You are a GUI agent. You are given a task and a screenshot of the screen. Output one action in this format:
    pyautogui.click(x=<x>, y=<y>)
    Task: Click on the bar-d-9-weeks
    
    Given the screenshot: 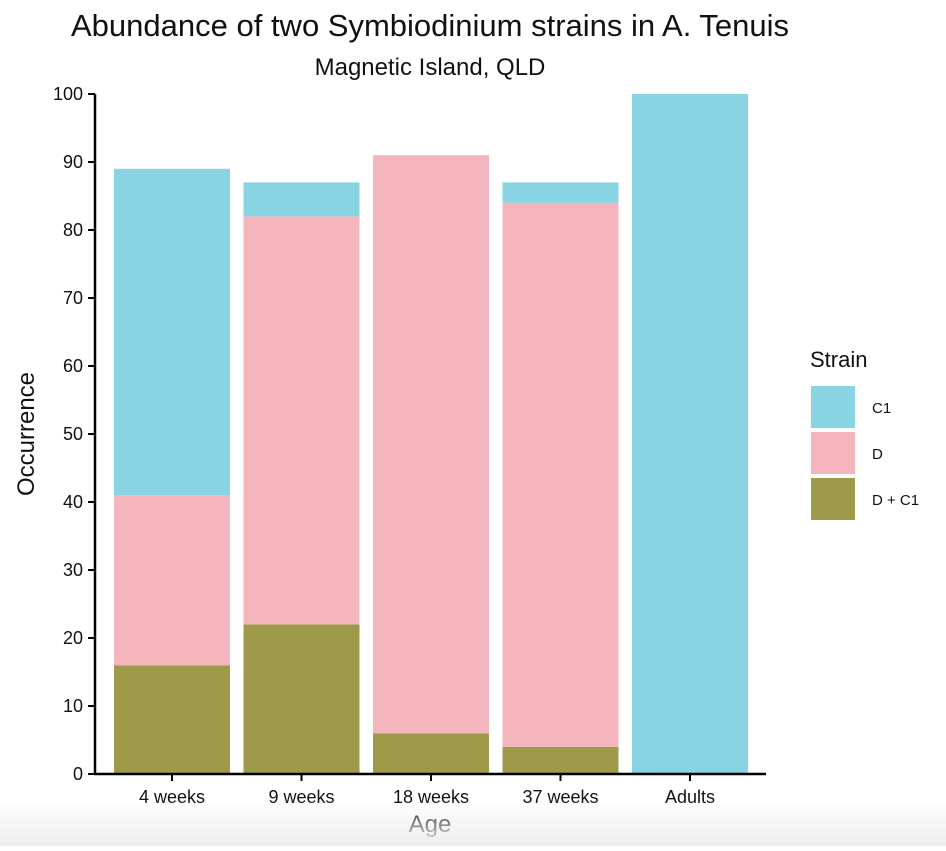 What is the action you would take?
    pyautogui.click(x=301, y=420)
    